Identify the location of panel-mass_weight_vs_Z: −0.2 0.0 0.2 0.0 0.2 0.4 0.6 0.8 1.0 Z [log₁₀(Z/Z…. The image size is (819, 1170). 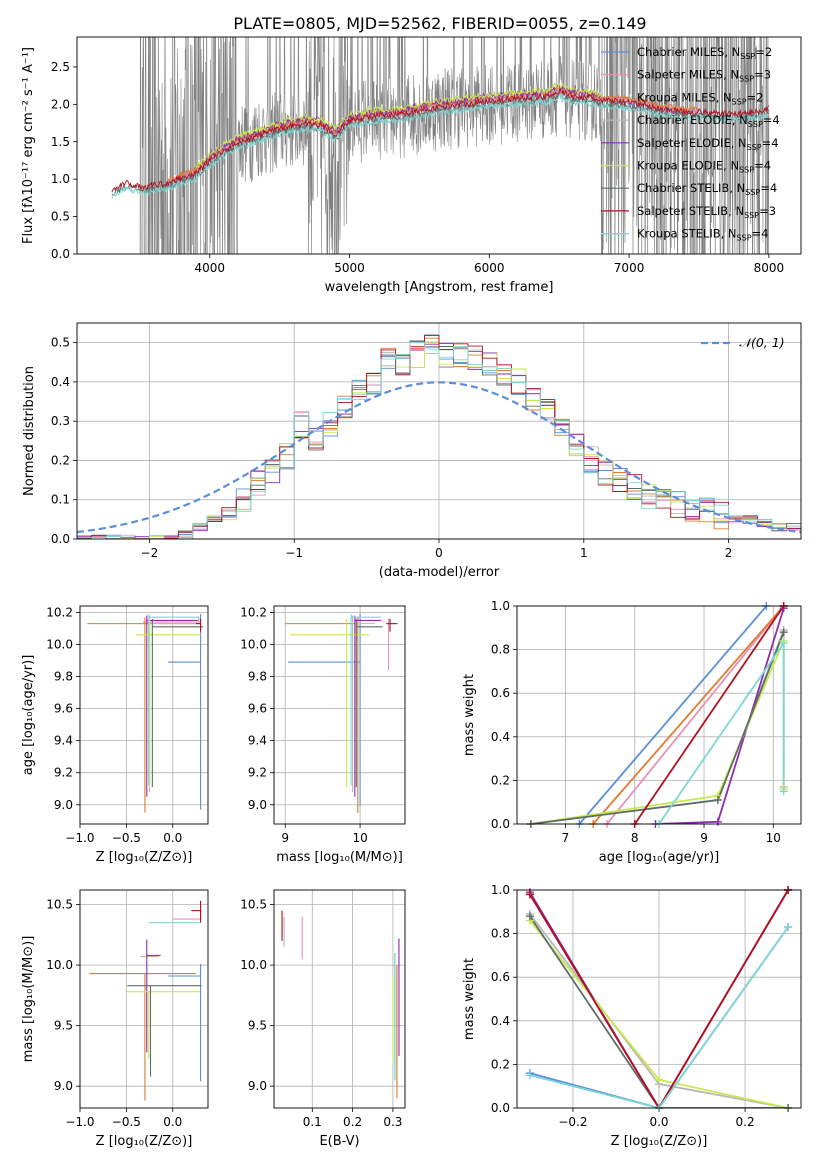
(632, 1016).